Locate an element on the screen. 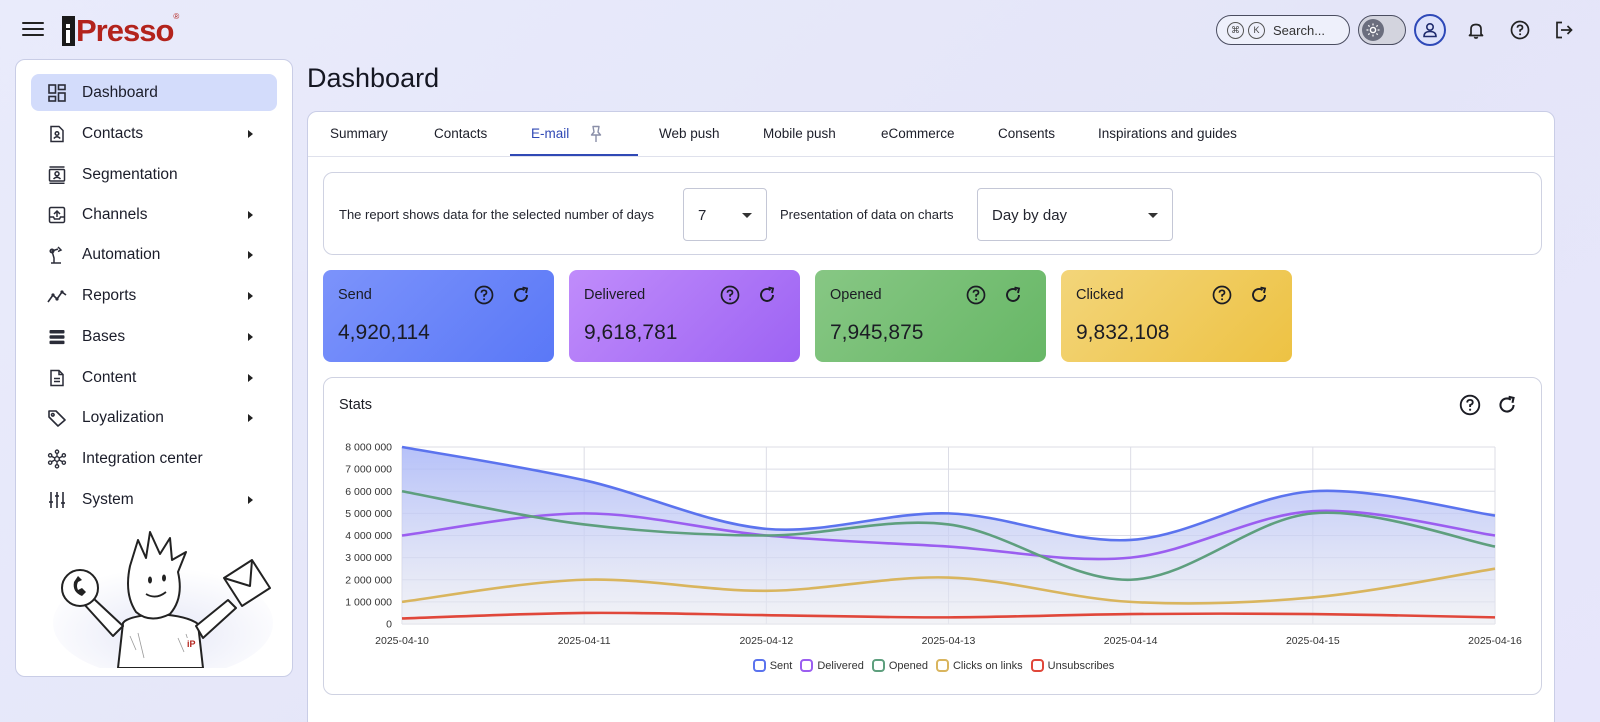 The image size is (1600, 722). legend-item-sent: Sent is located at coordinates (772, 665).